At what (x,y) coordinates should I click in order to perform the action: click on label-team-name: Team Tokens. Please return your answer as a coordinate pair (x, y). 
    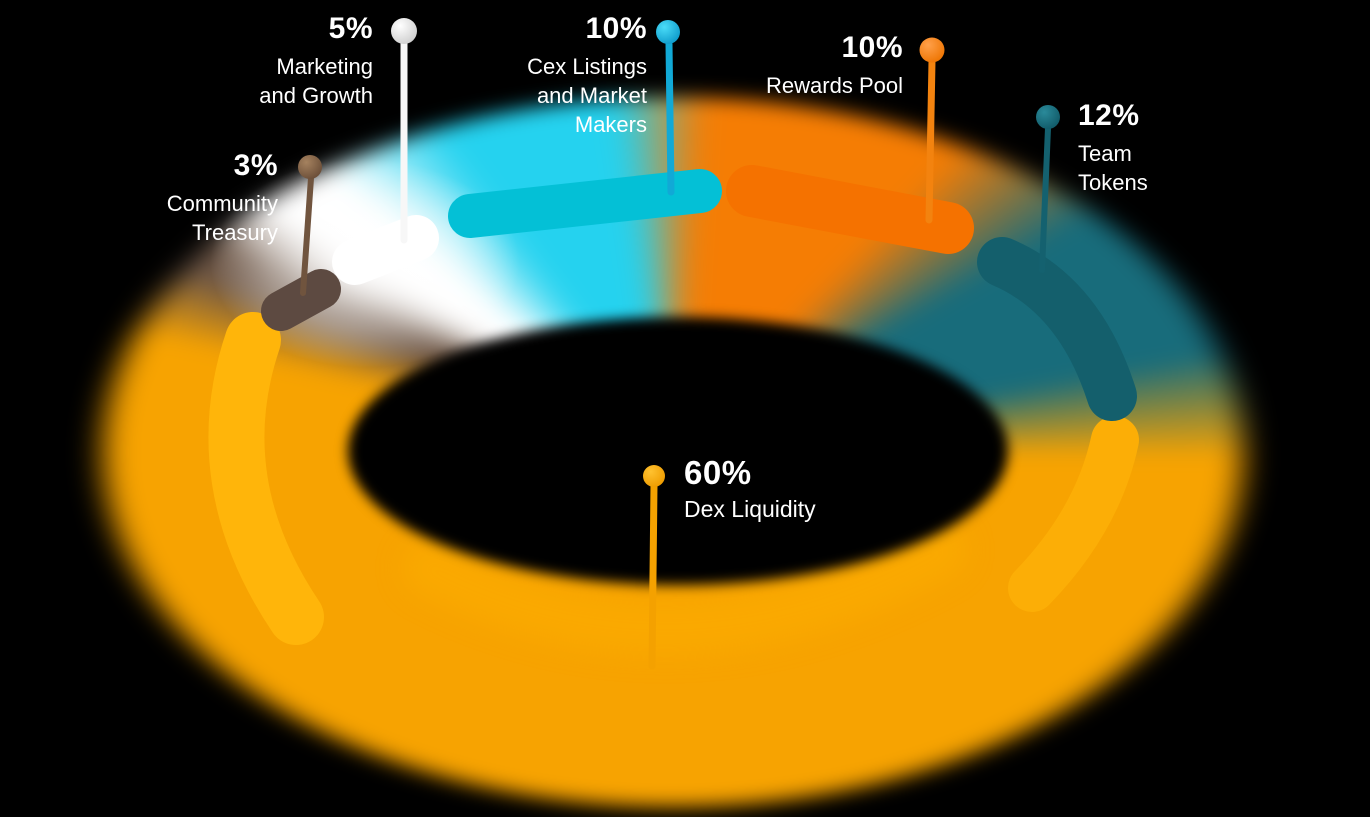
    Looking at the image, I should click on (1113, 168).